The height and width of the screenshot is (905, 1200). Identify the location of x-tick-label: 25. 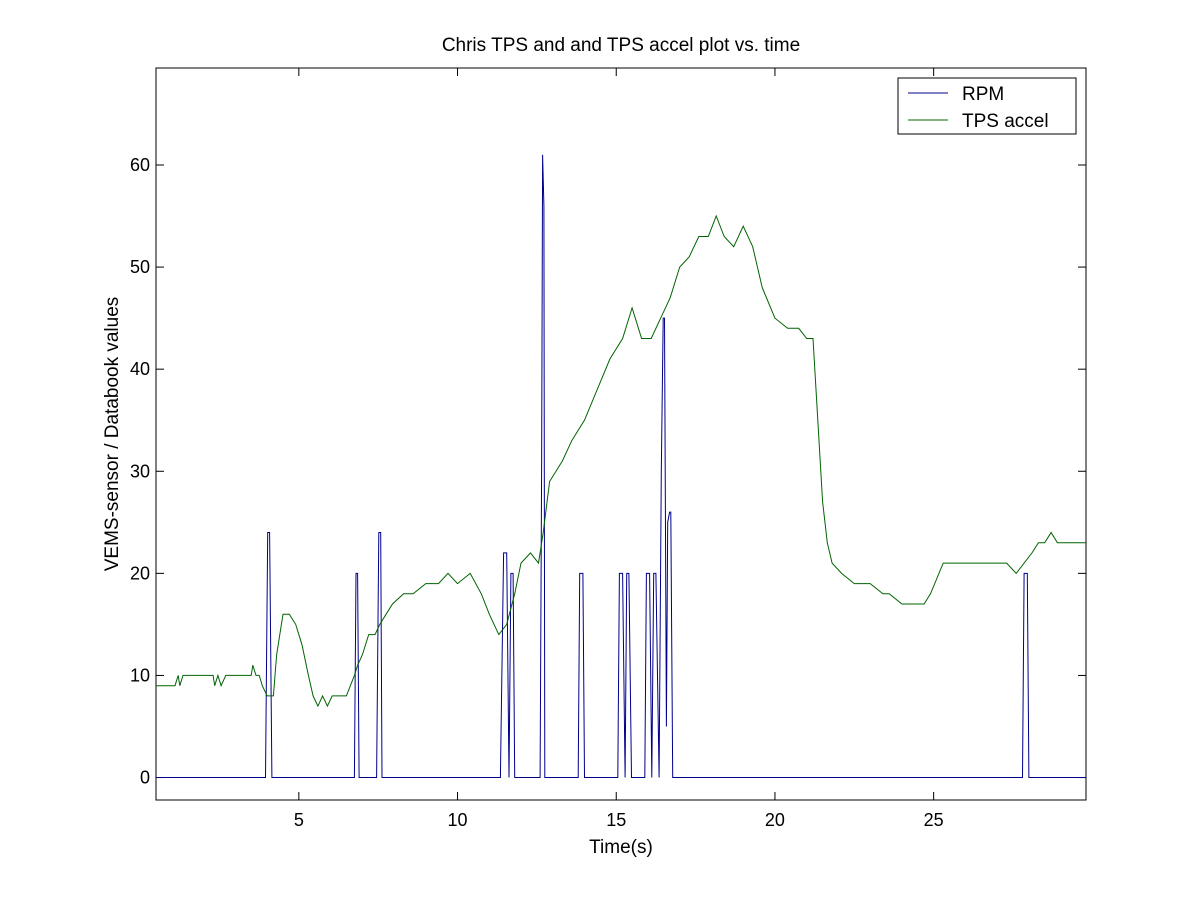
(934, 820).